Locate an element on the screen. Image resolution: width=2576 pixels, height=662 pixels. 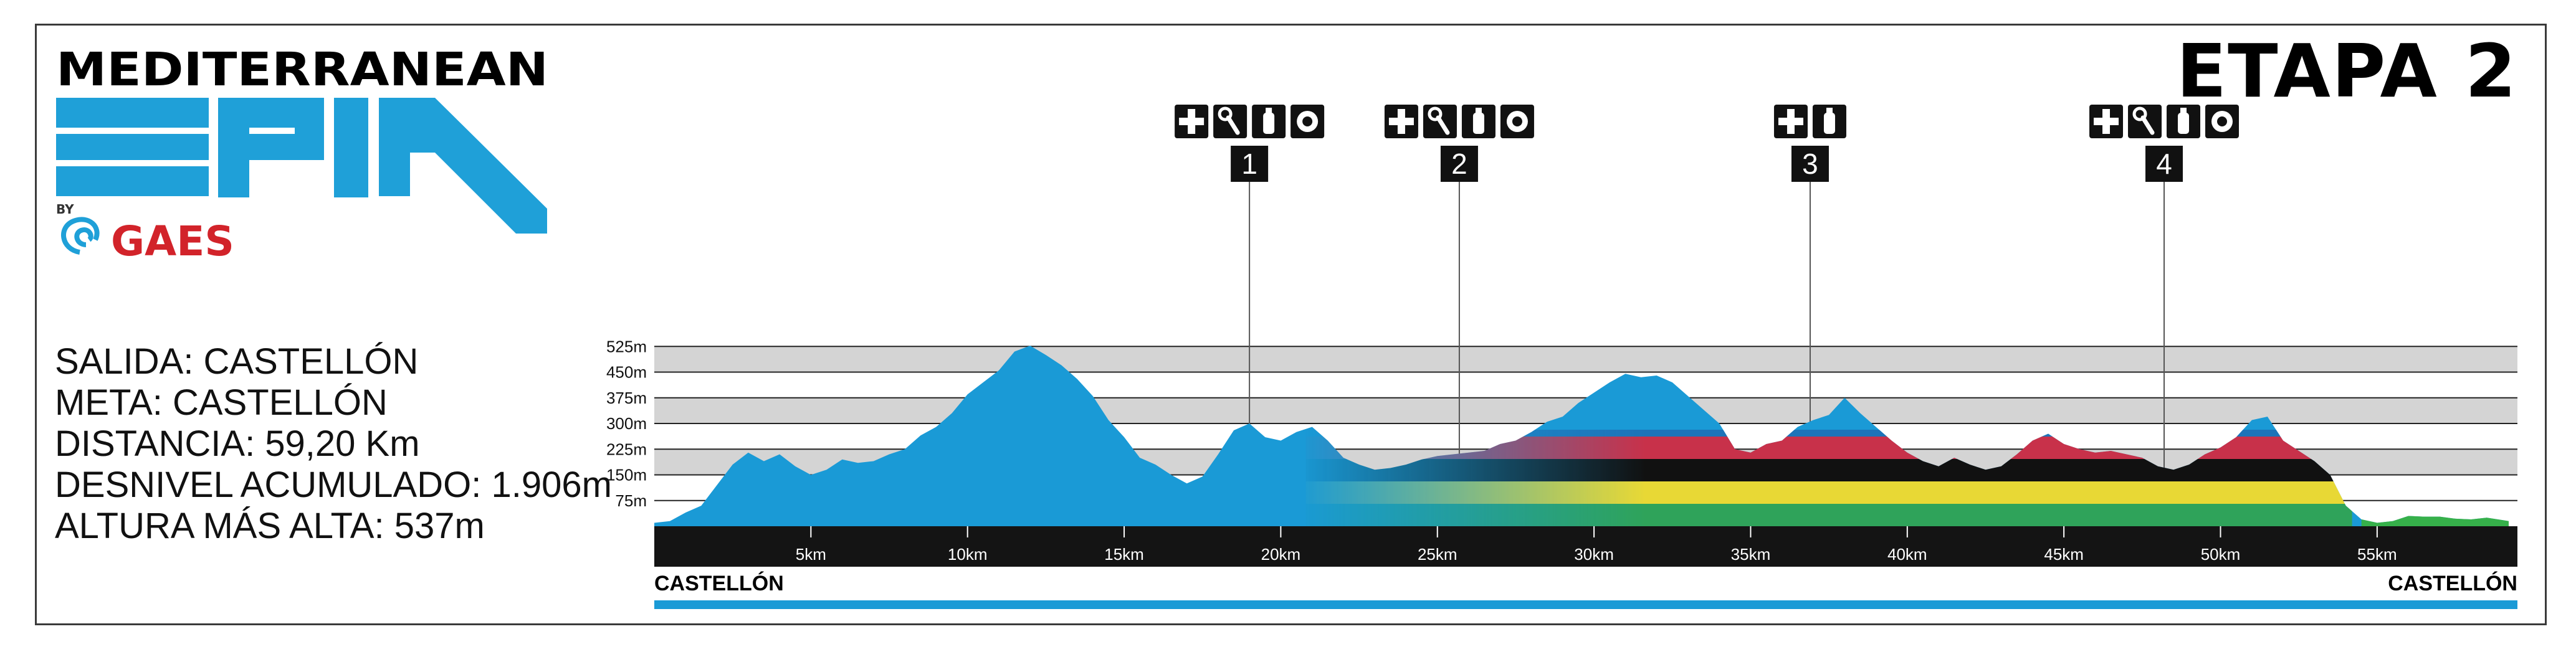
info-start: SALIDA: CASTELLÓN is located at coordinates (237, 361).